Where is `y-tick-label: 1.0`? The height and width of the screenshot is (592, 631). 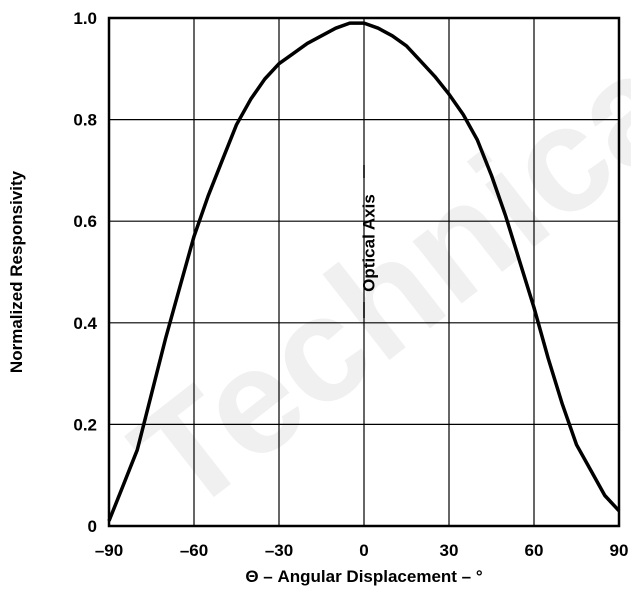 y-tick-label: 1.0 is located at coordinates (85, 18).